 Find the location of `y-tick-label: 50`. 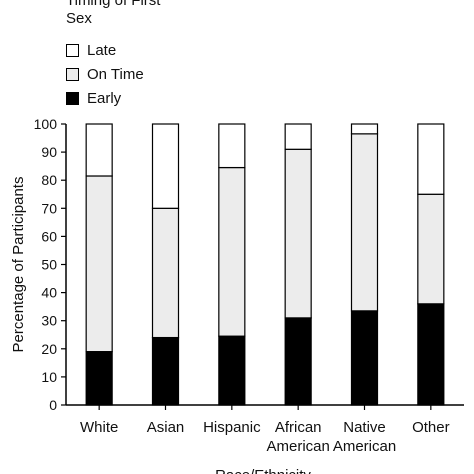

y-tick-label: 50 is located at coordinates (49, 265).